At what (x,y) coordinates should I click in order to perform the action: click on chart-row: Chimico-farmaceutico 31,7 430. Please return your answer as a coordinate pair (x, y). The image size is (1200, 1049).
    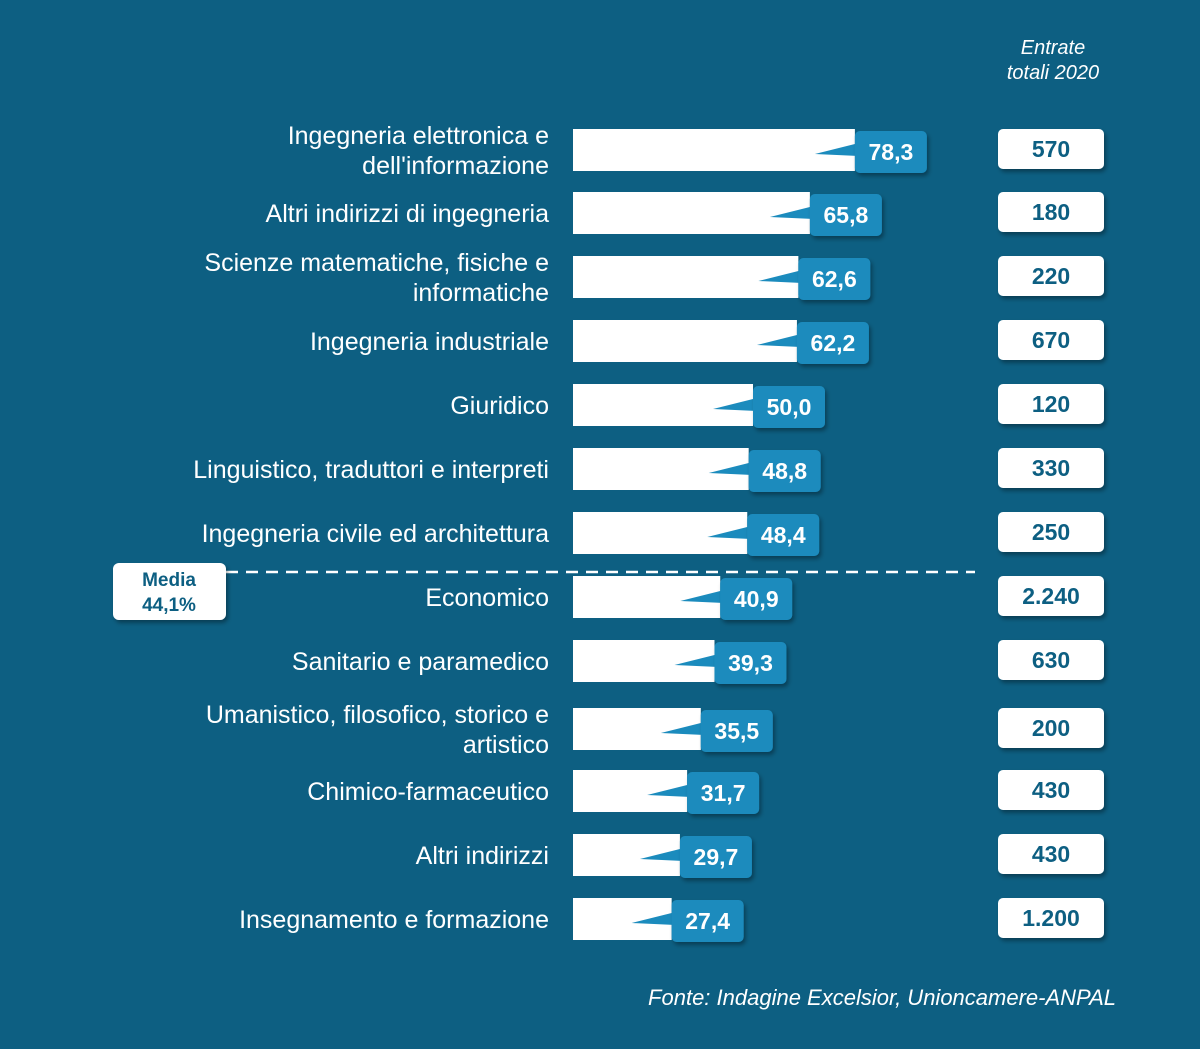
    Looking at the image, I should click on (705, 792).